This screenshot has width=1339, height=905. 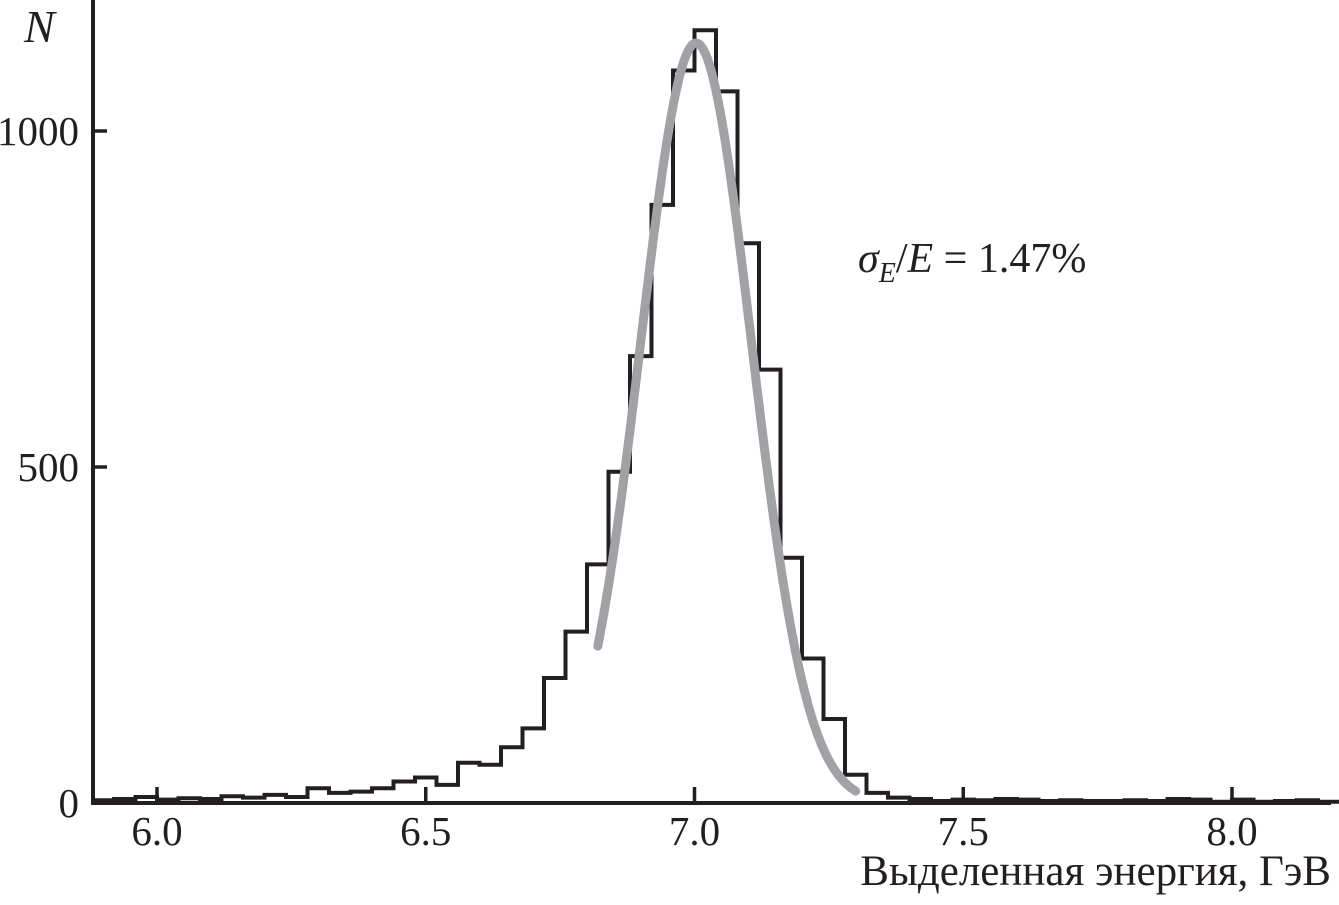 What do you see at coordinates (963, 831) in the screenshot?
I see `x-tick-label: 7.5` at bounding box center [963, 831].